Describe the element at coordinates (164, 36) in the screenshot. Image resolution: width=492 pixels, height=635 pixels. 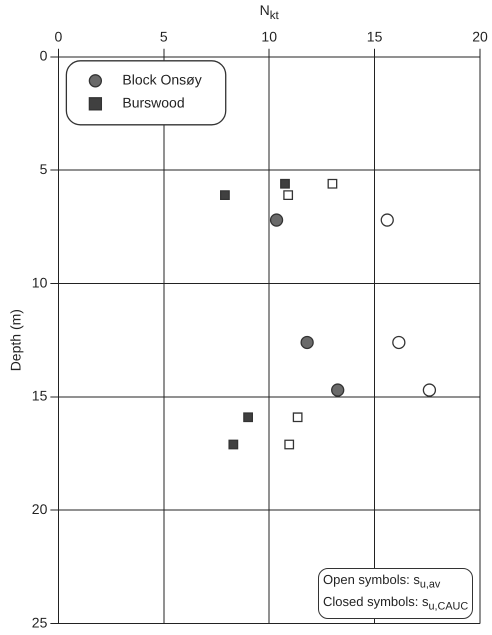
I see `x-tick-label: 5` at that location.